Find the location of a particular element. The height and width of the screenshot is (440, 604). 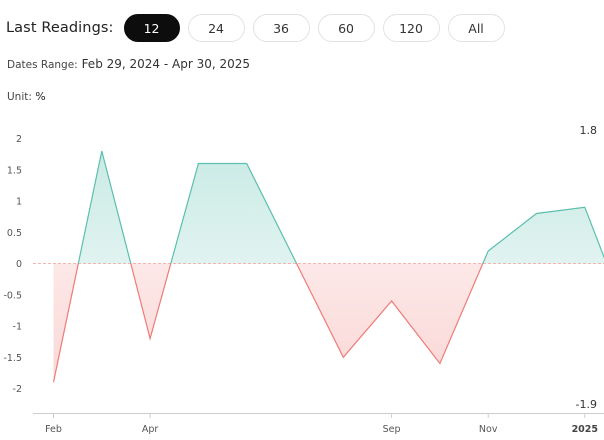

min-value-label: -1.9 is located at coordinates (586, 404).